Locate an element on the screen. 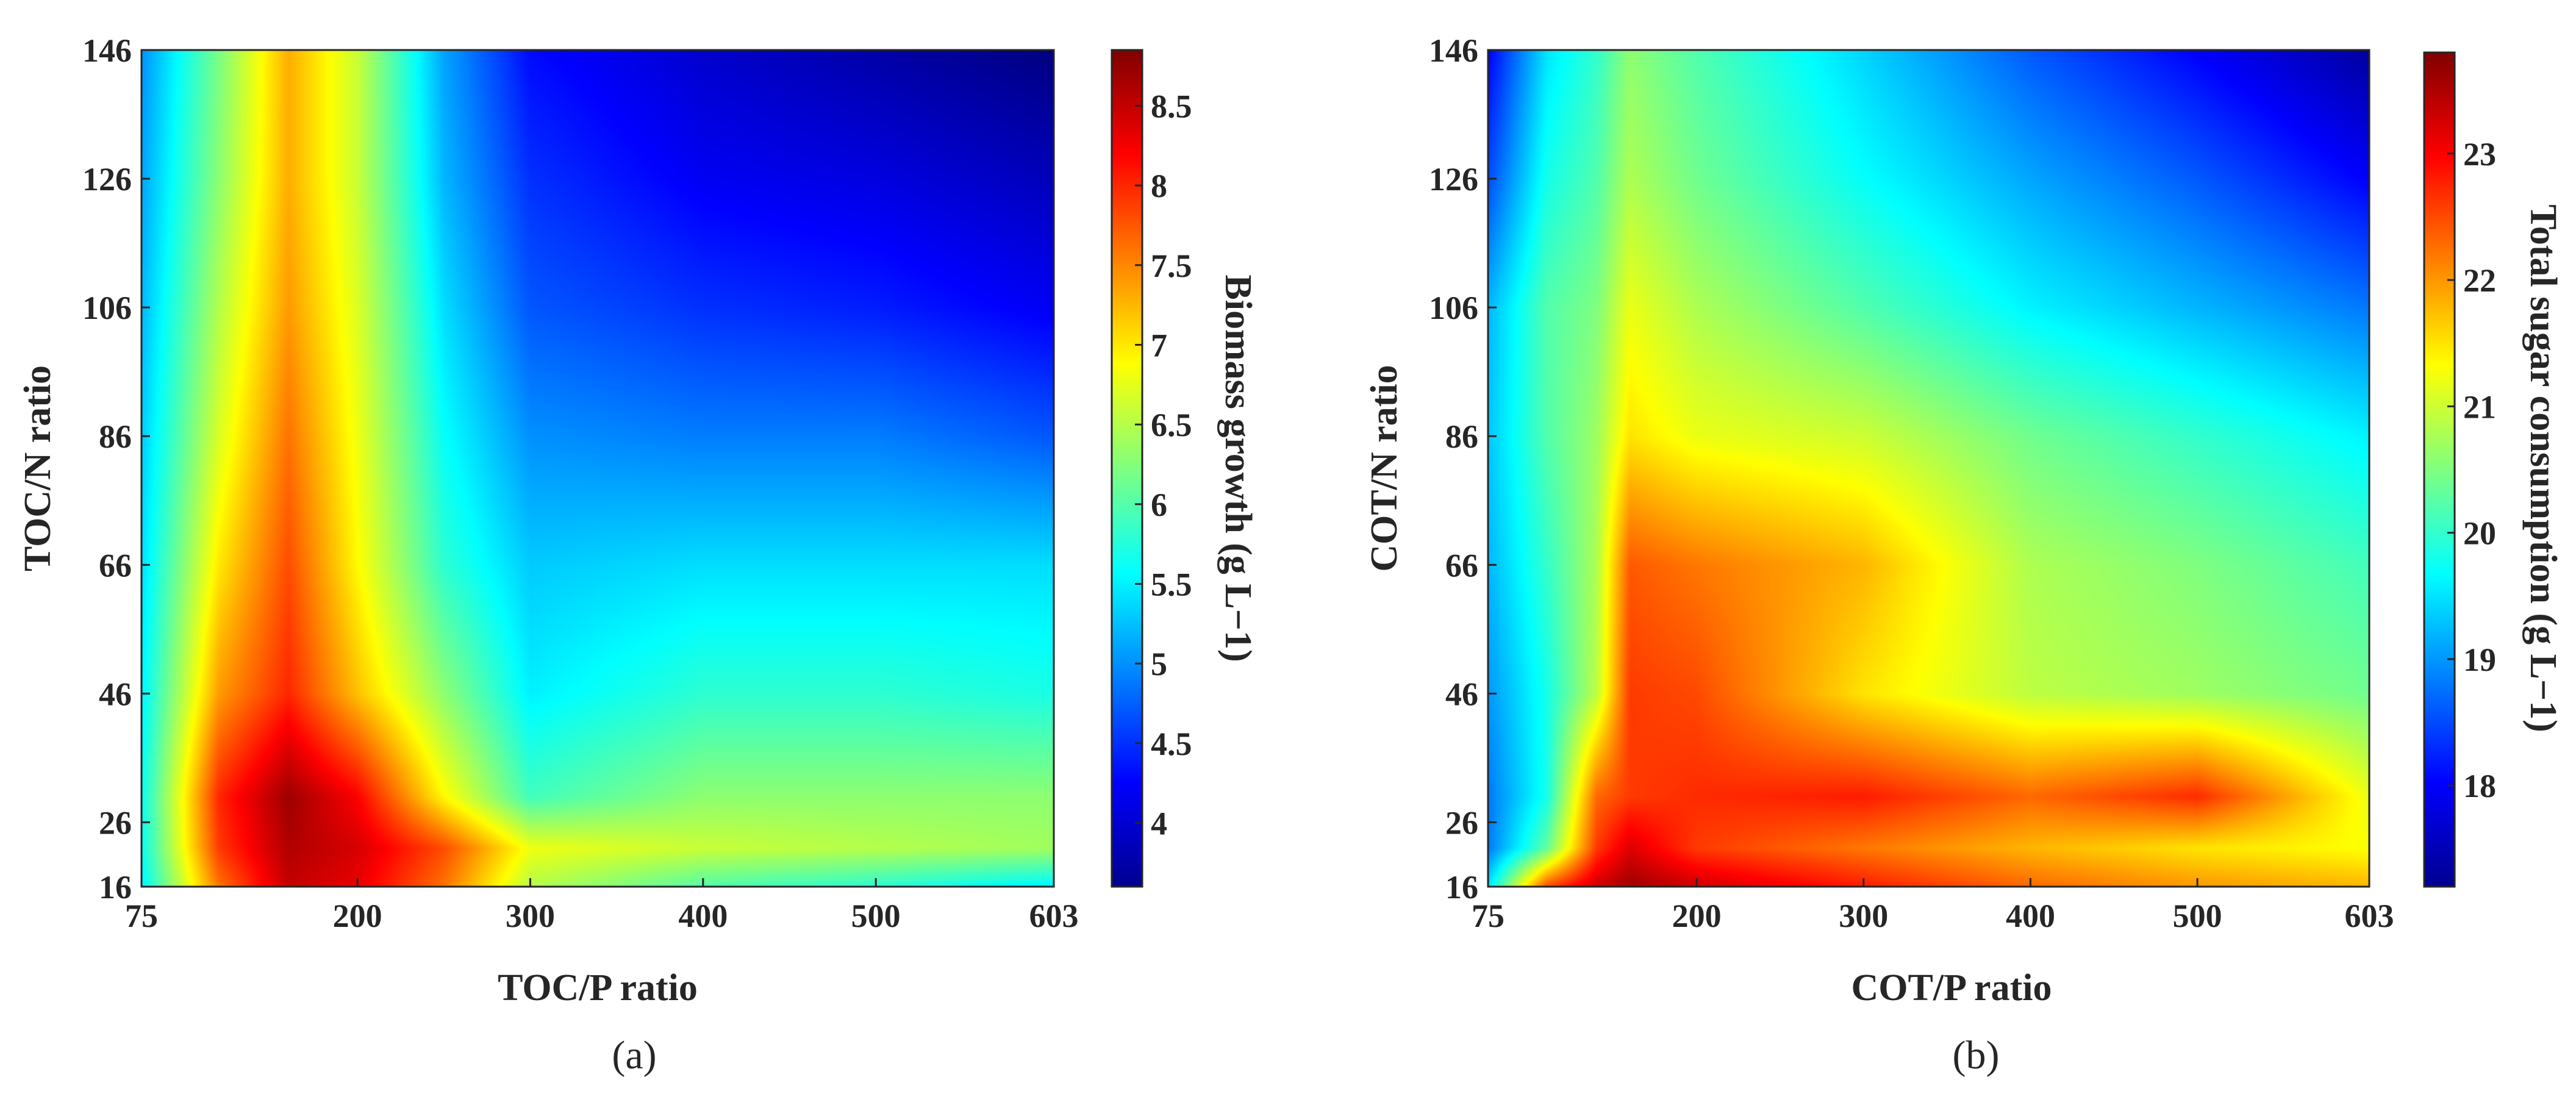 Image resolution: width=2576 pixels, height=1094 pixels. colorbar-frame-a is located at coordinates (1127, 468).